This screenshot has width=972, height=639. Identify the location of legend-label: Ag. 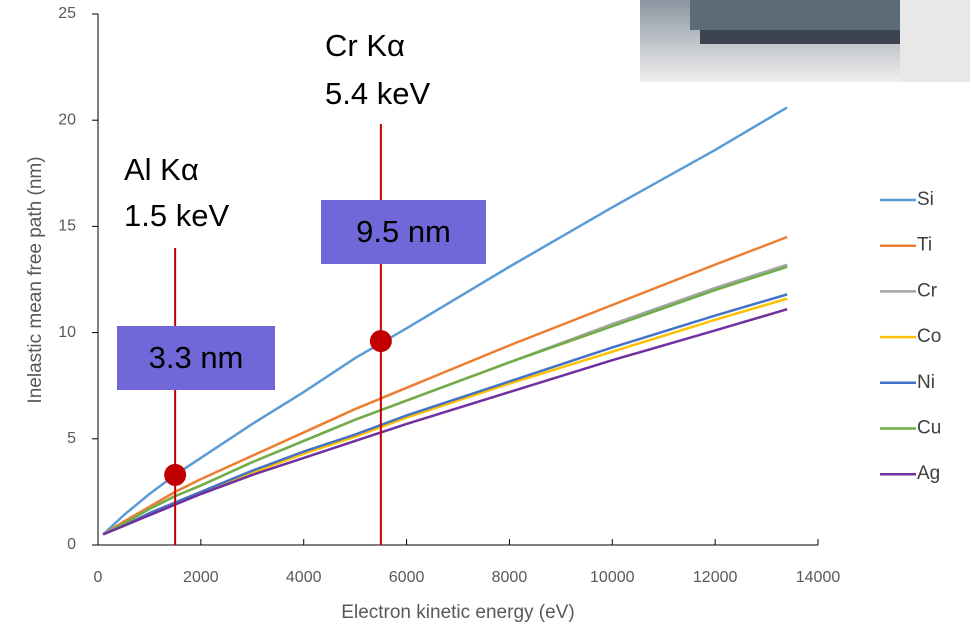
(928, 473).